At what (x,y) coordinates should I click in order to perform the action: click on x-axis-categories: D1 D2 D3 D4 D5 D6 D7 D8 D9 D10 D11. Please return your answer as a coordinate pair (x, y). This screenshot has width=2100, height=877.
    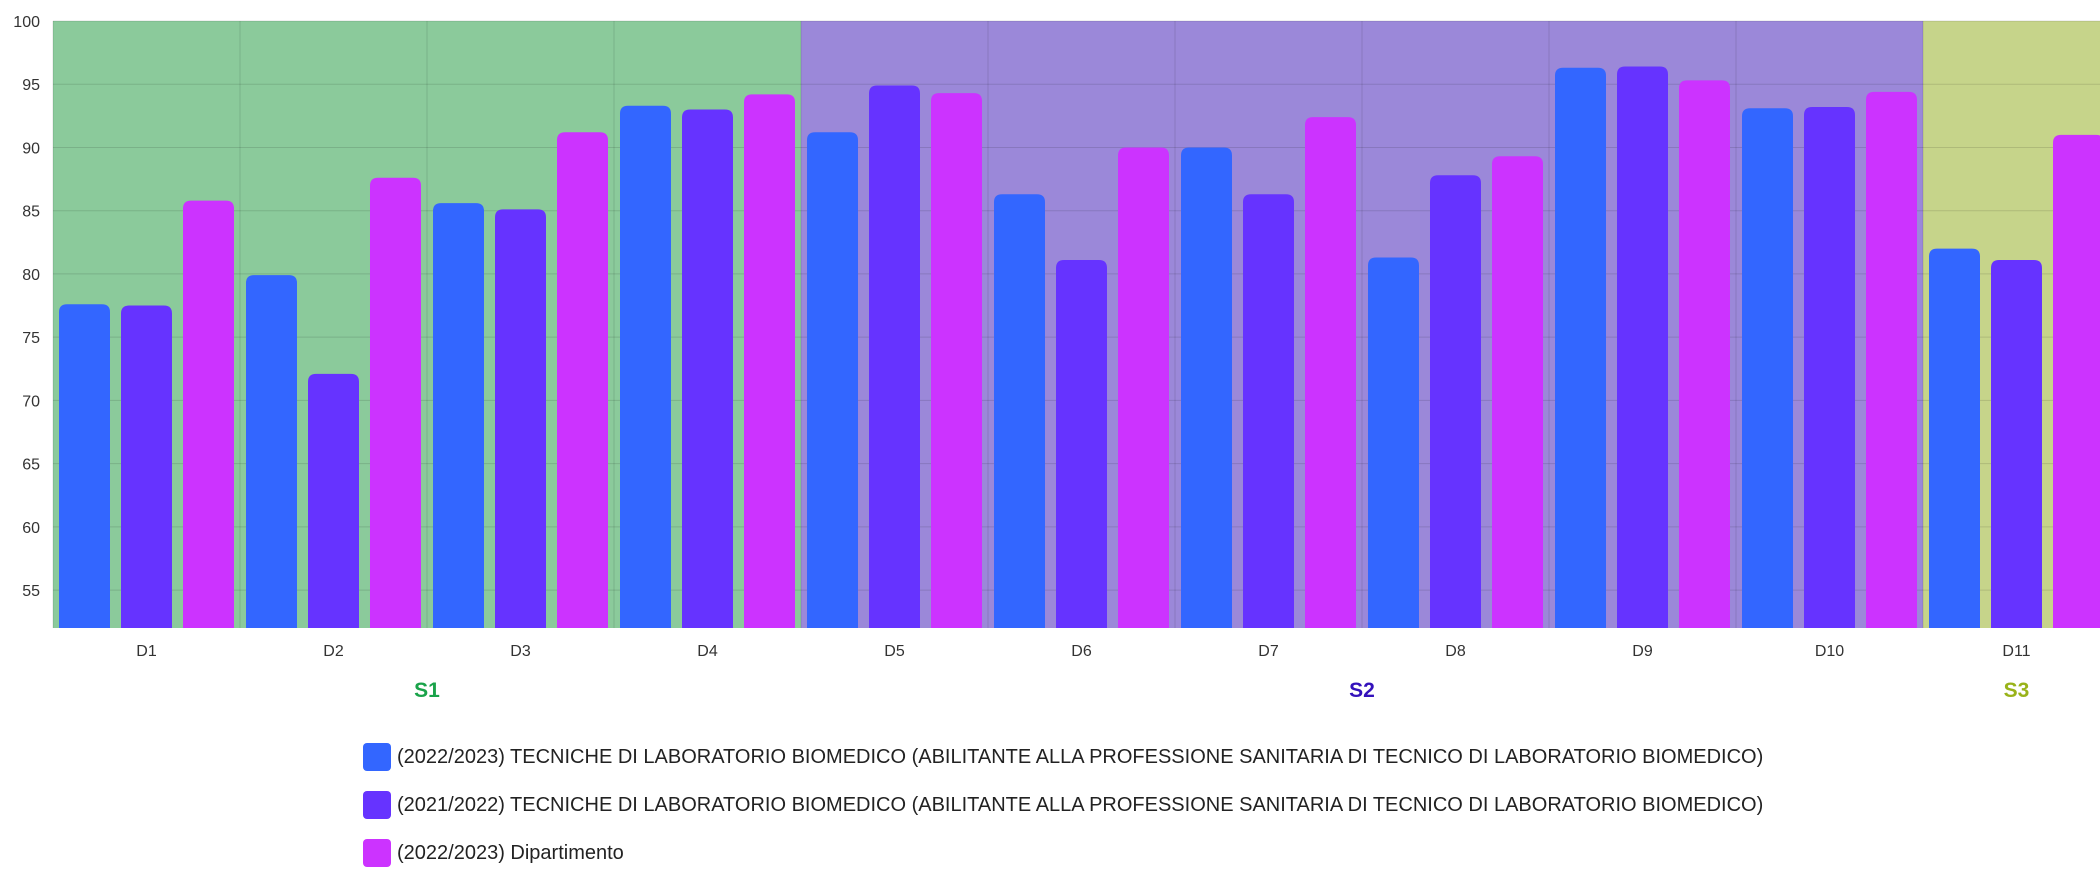
    Looking at the image, I should click on (1083, 651).